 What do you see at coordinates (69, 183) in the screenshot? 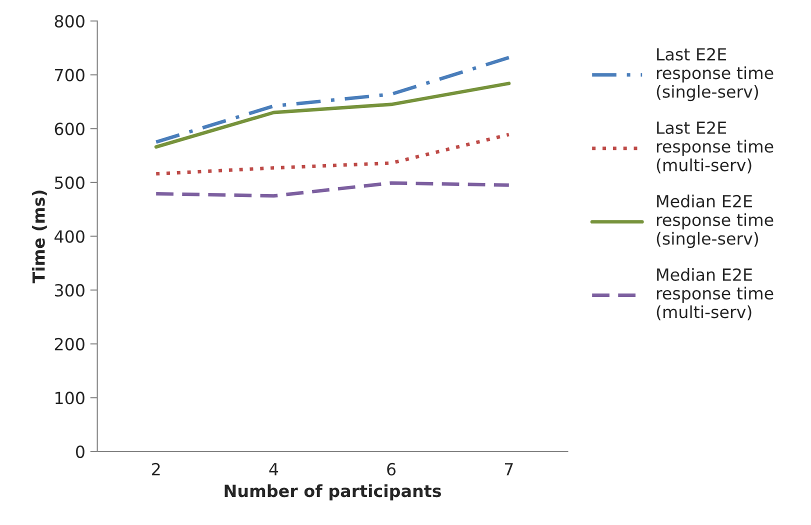
I see `y-tick-label: 500` at bounding box center [69, 183].